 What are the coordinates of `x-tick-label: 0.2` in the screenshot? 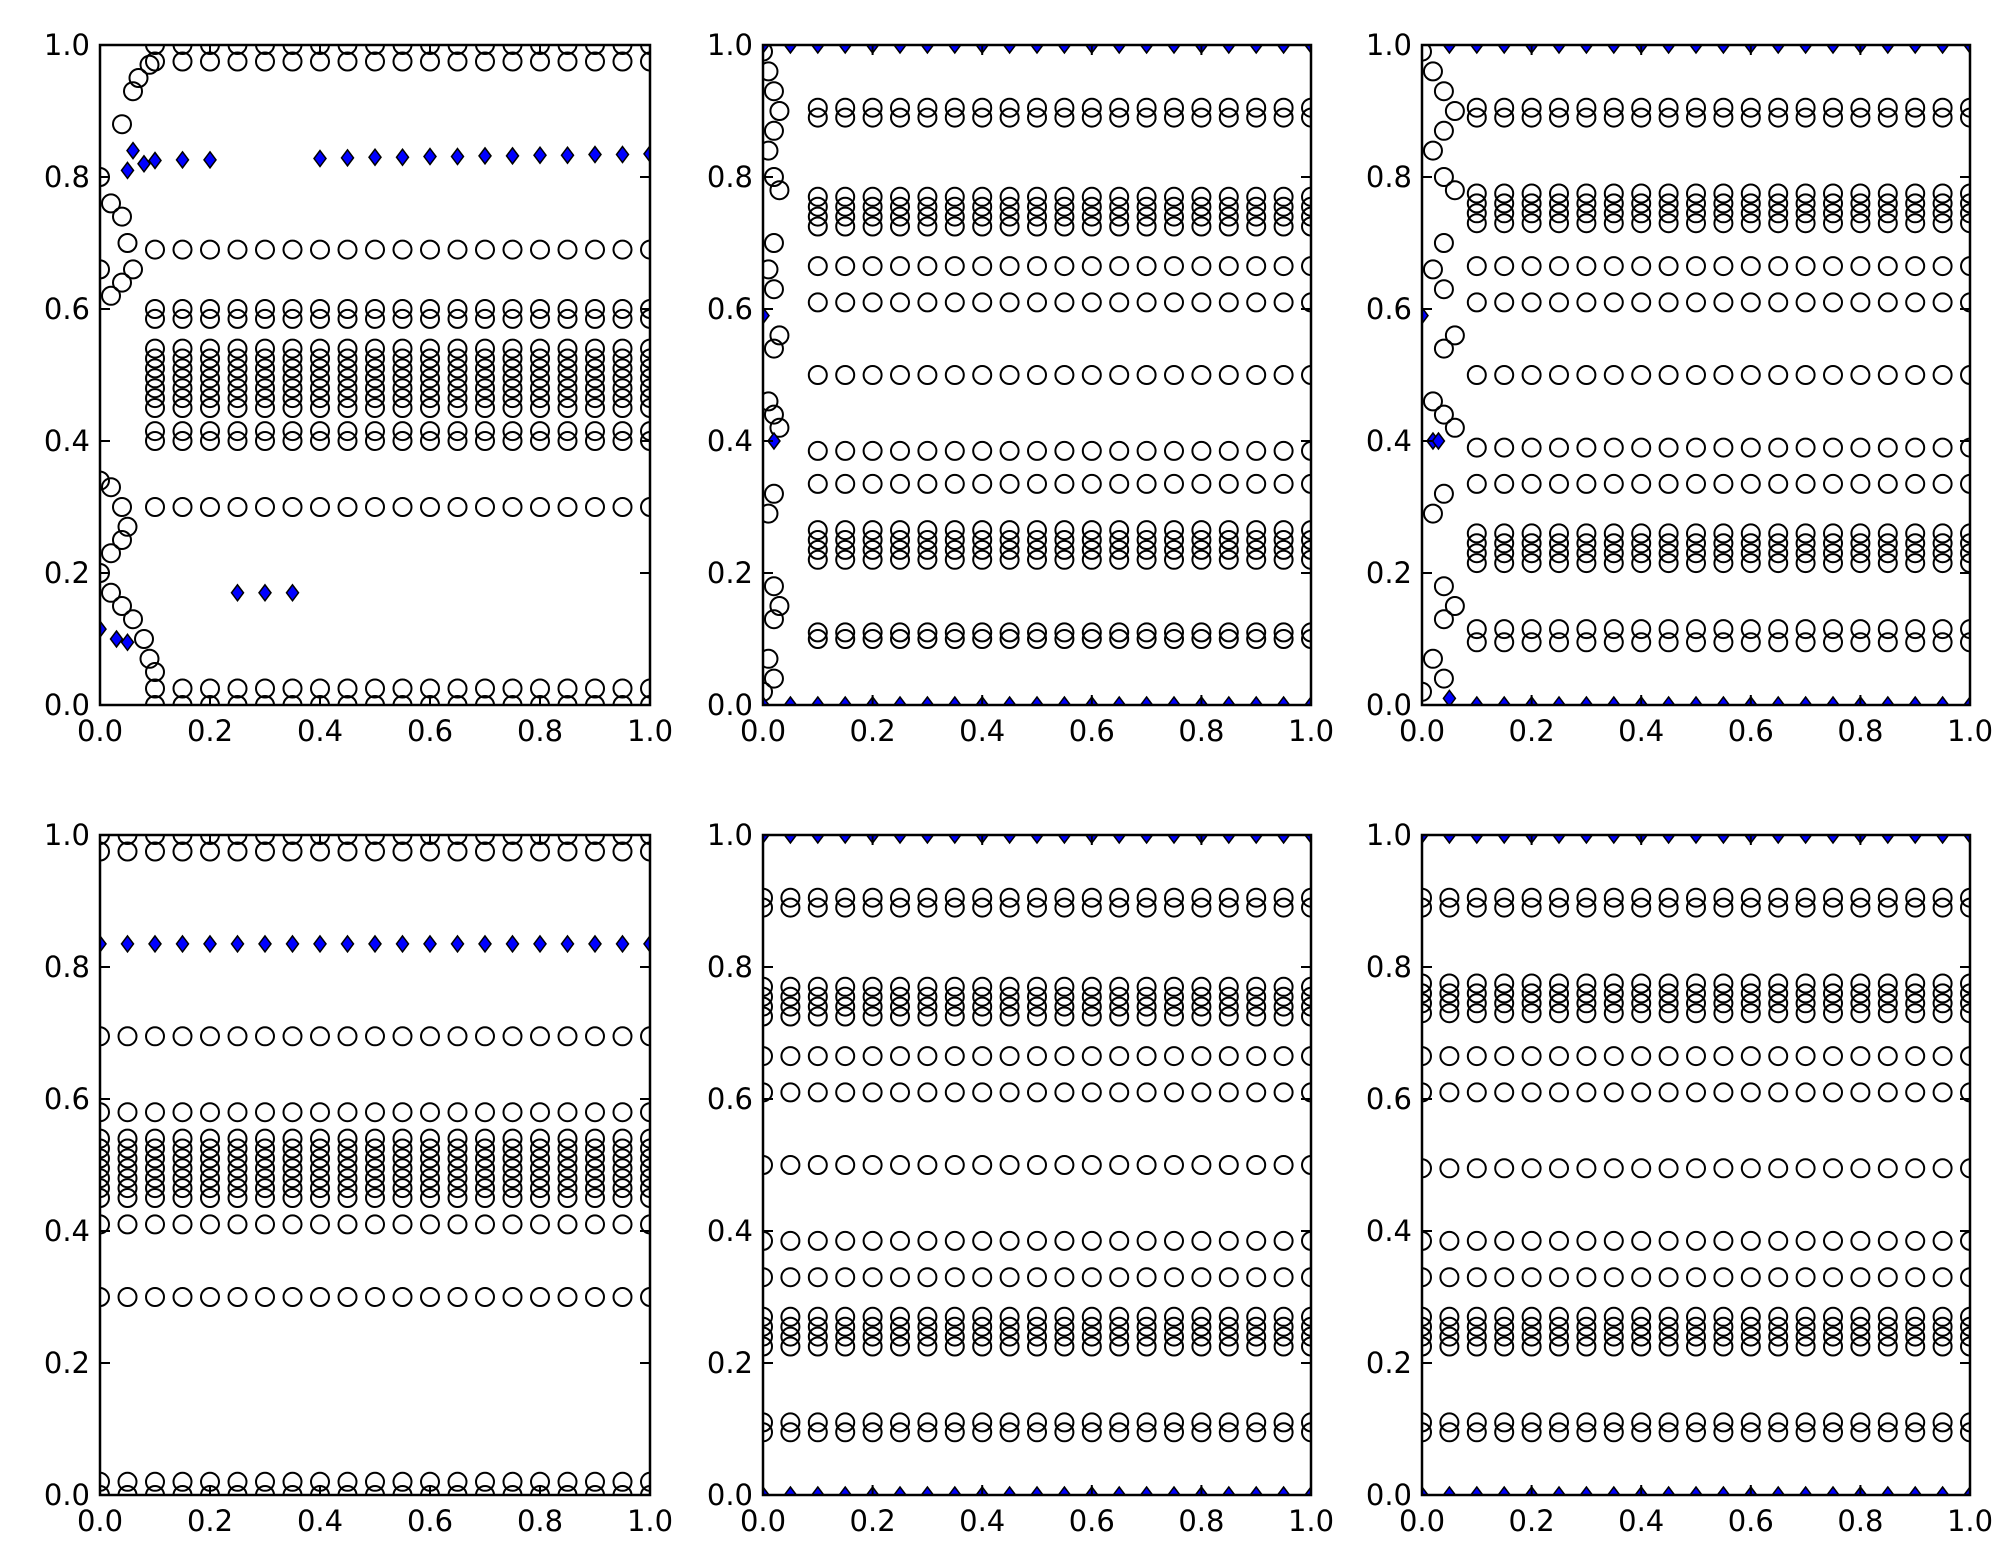 It's located at (210, 1521).